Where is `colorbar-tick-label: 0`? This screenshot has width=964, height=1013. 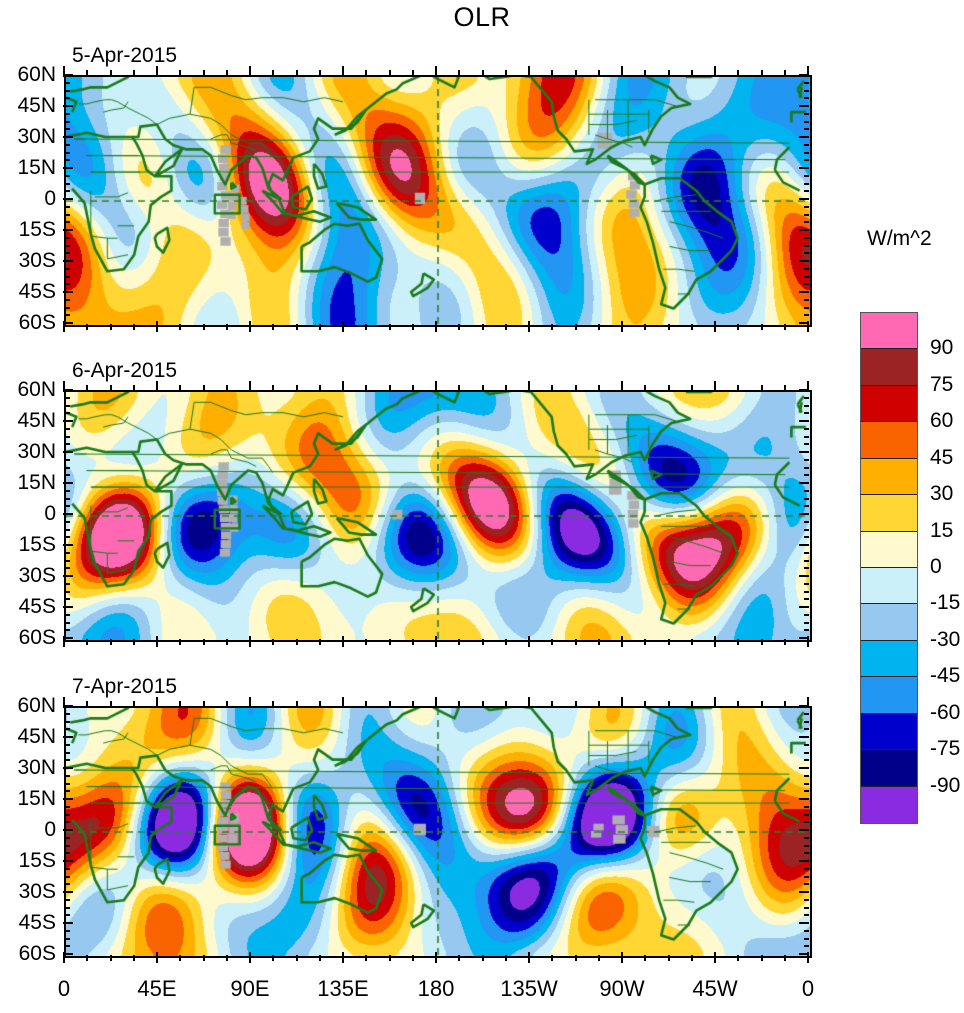 colorbar-tick-label: 0 is located at coordinates (936, 566).